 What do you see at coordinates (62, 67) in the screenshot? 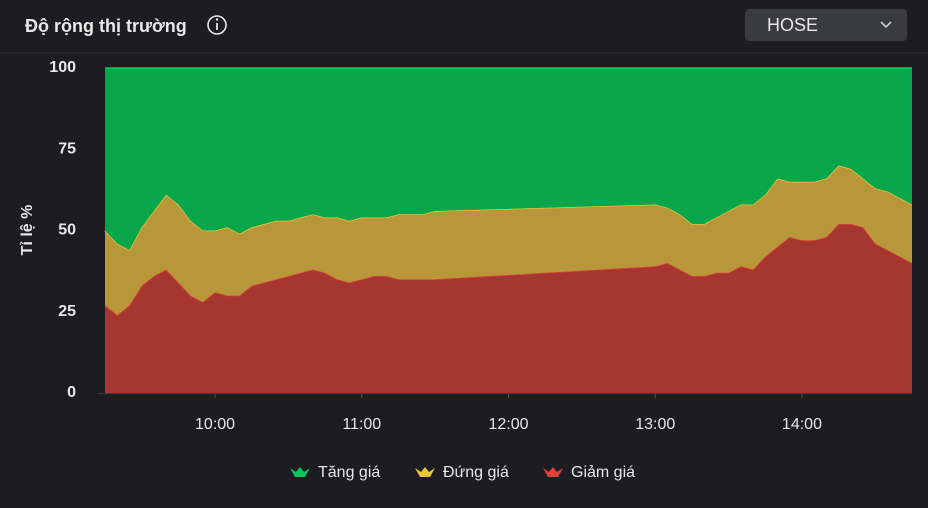
I see `y-tick-label: 100` at bounding box center [62, 67].